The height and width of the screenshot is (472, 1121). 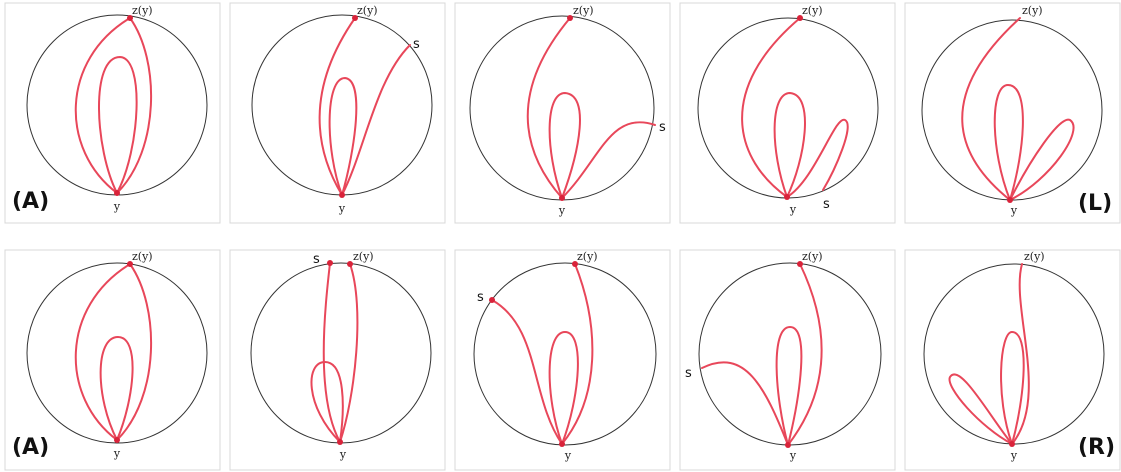 I want to click on tag: (R), so click(x=1096, y=447).